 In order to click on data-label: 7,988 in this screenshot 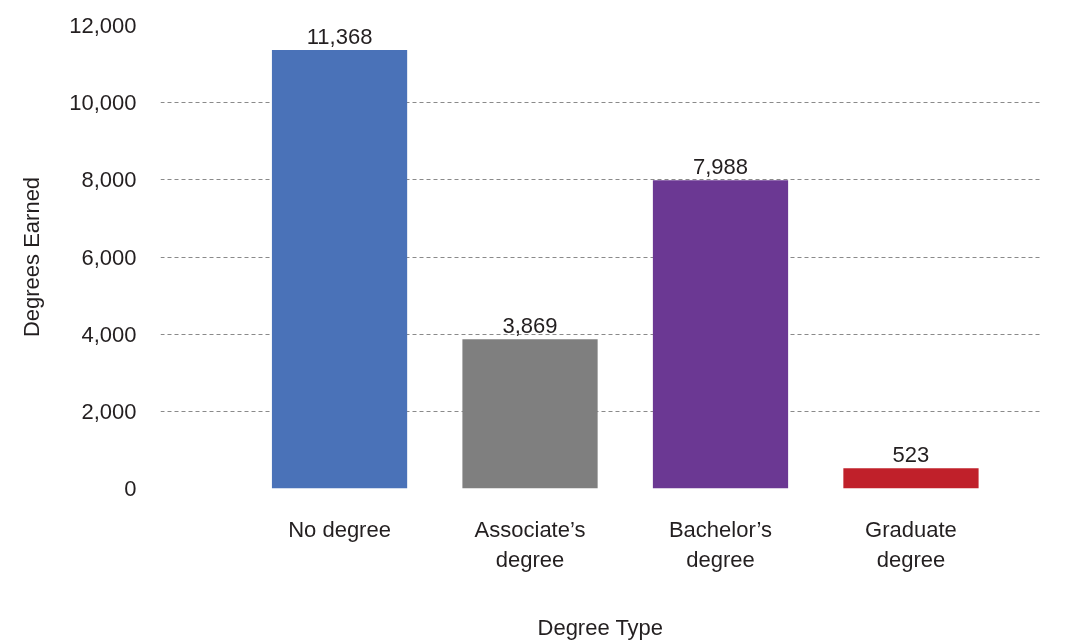, I will do `click(720, 167)`.